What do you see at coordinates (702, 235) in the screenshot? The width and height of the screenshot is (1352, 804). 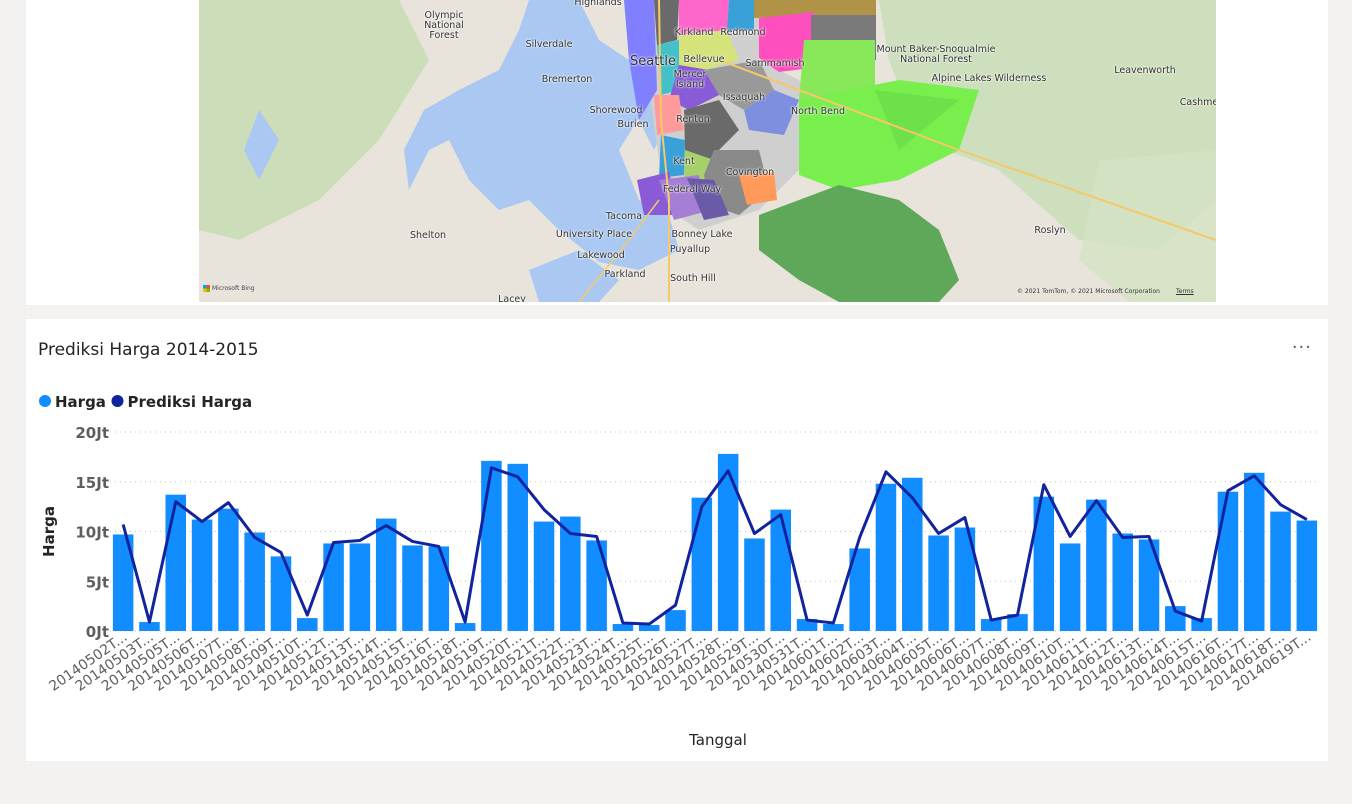 I see `map-place-label: Bonney Lake` at bounding box center [702, 235].